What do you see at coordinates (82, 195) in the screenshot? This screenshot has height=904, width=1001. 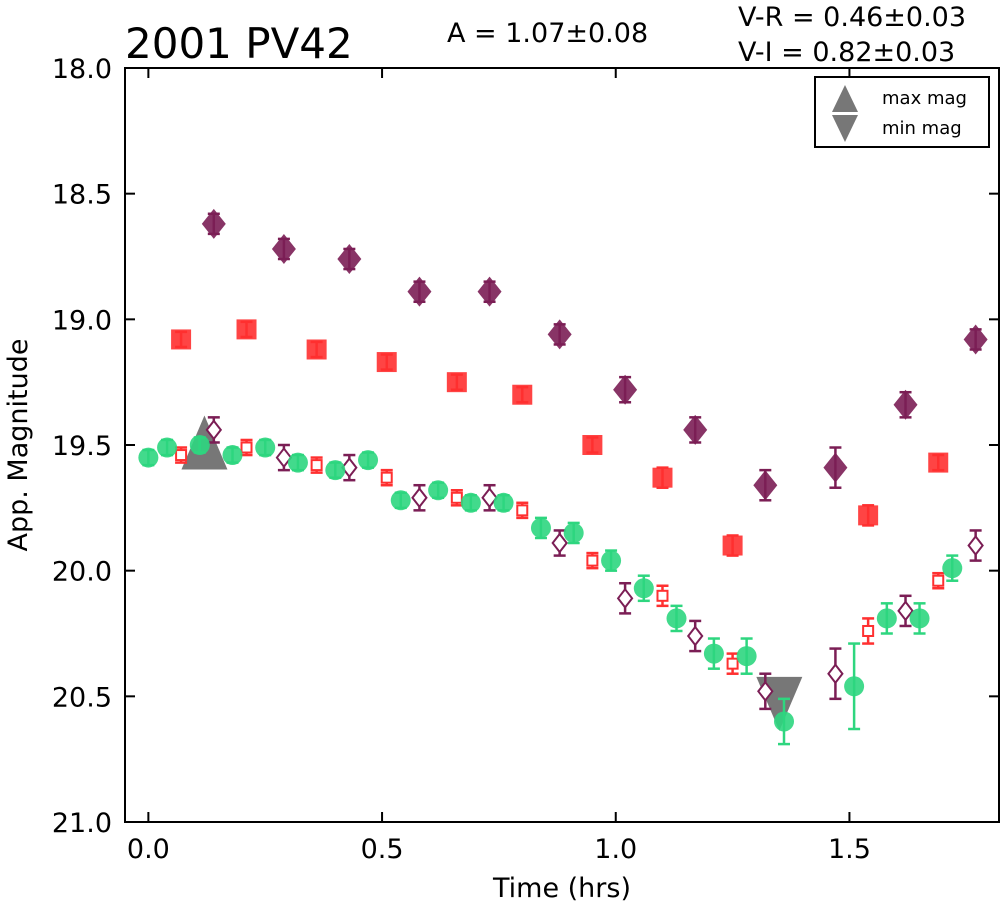 I see `y-tick-label-1: 18.5` at bounding box center [82, 195].